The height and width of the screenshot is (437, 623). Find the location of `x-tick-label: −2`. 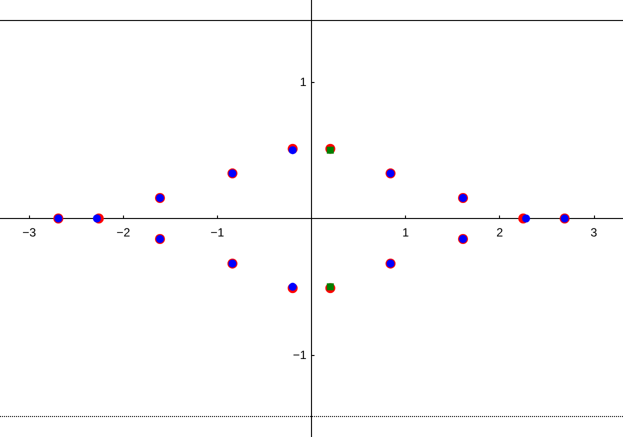

x-tick-label: −2 is located at coordinates (123, 233).